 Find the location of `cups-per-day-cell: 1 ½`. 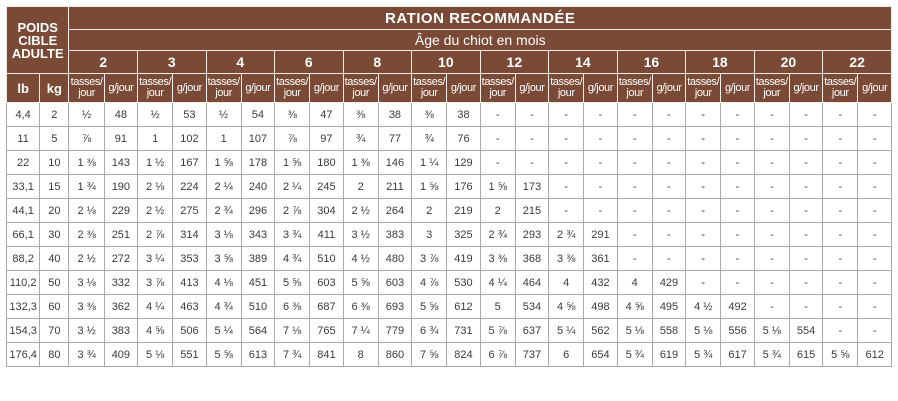

cups-per-day-cell: 1 ½ is located at coordinates (155, 162).